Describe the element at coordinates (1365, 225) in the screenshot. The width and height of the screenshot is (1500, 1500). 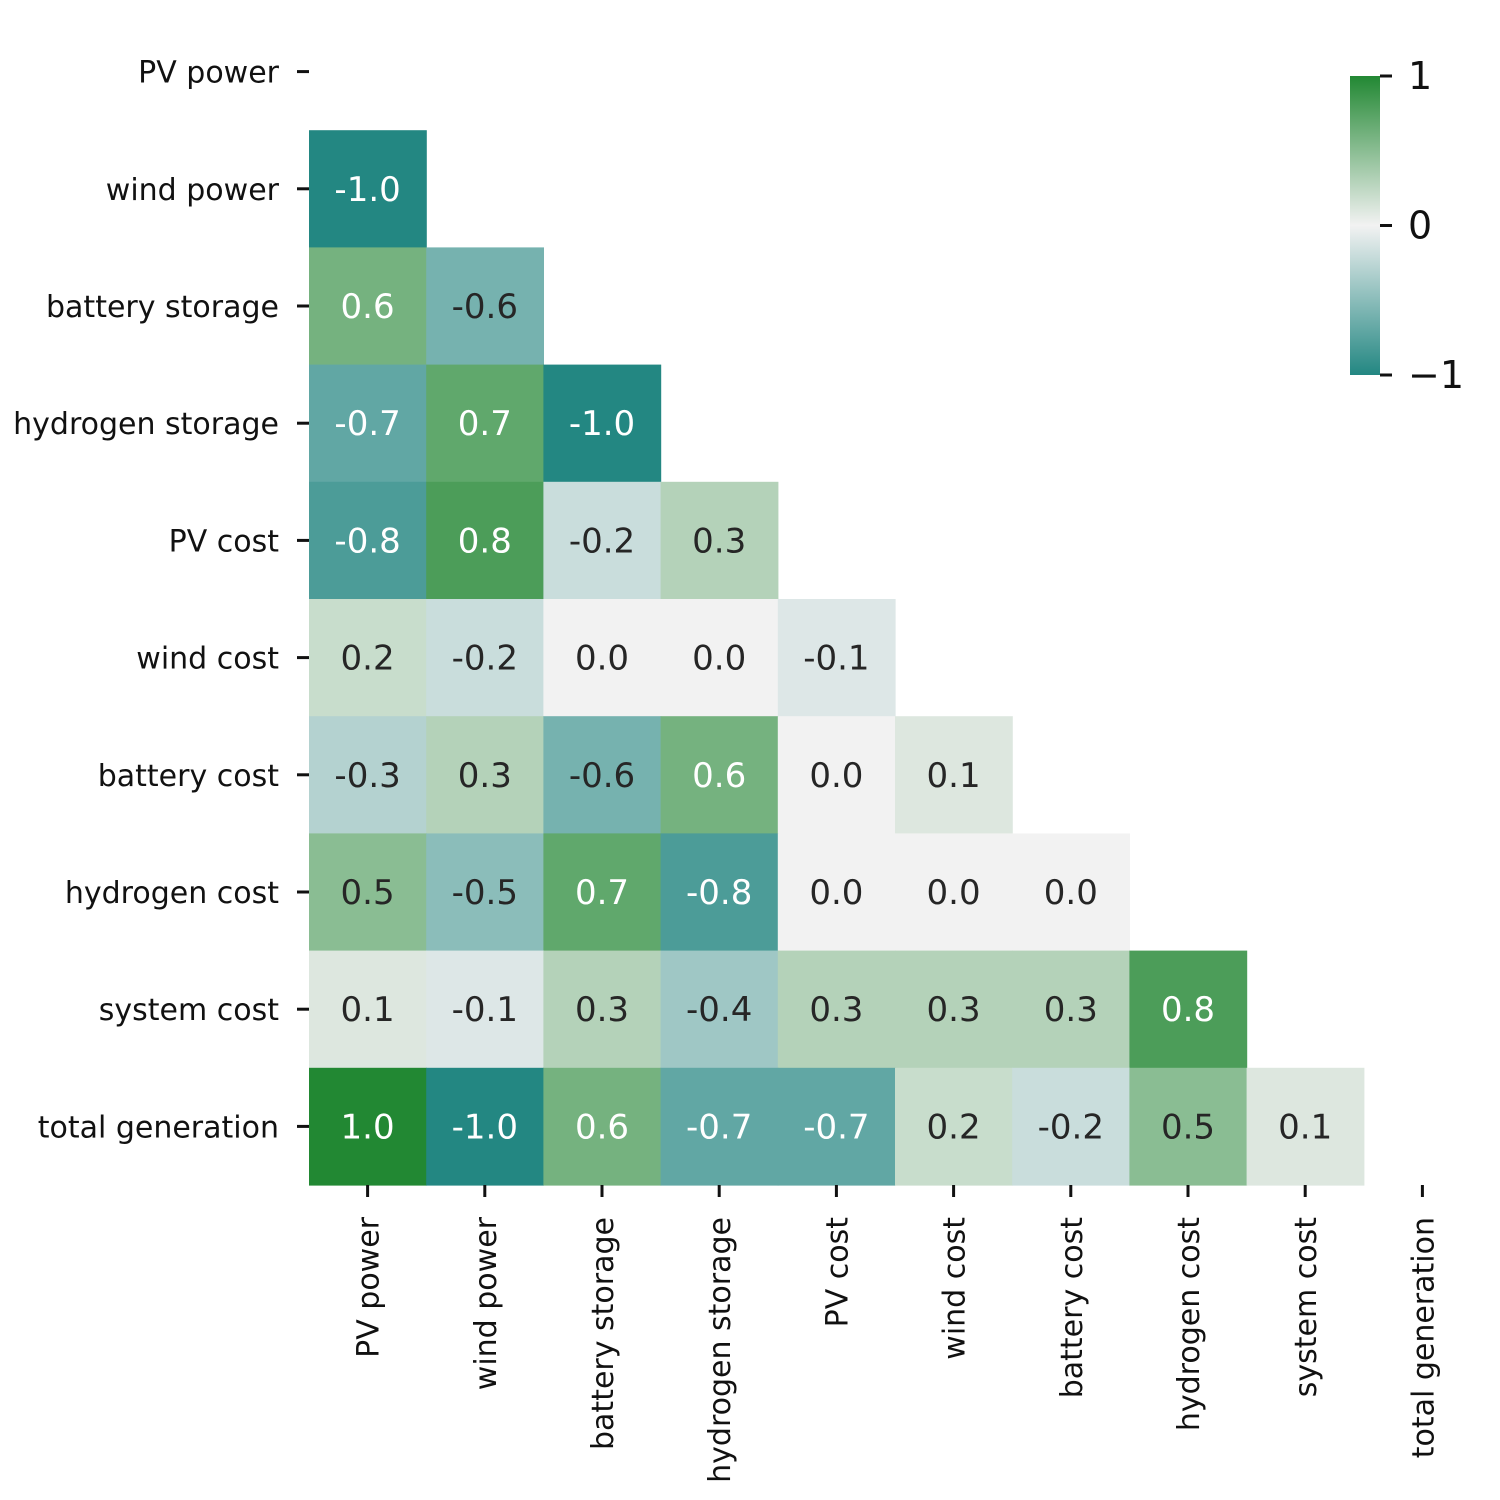
I see `colorbar-gradient` at that location.